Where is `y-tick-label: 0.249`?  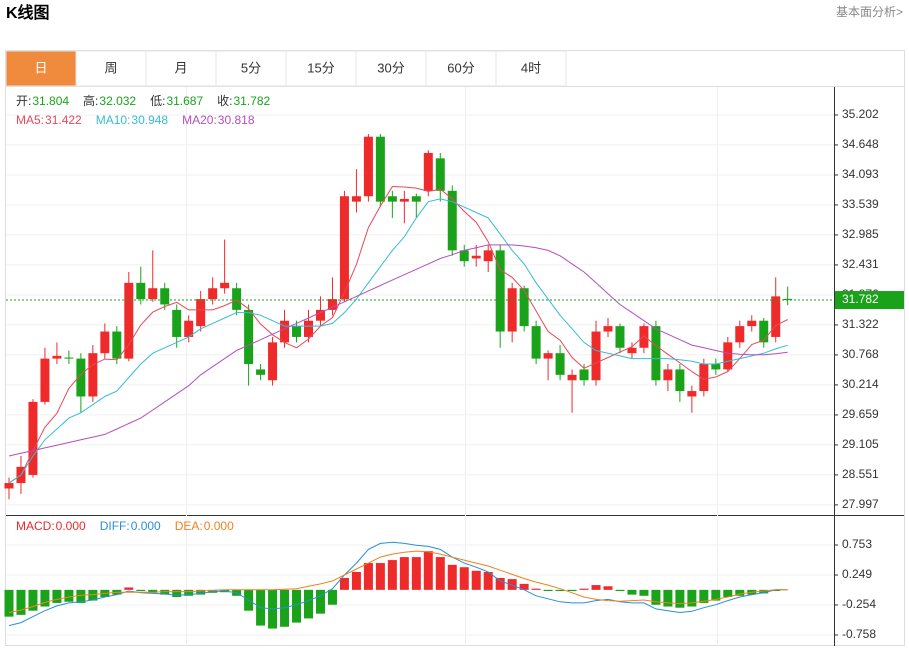 y-tick-label: 0.249 is located at coordinates (857, 574).